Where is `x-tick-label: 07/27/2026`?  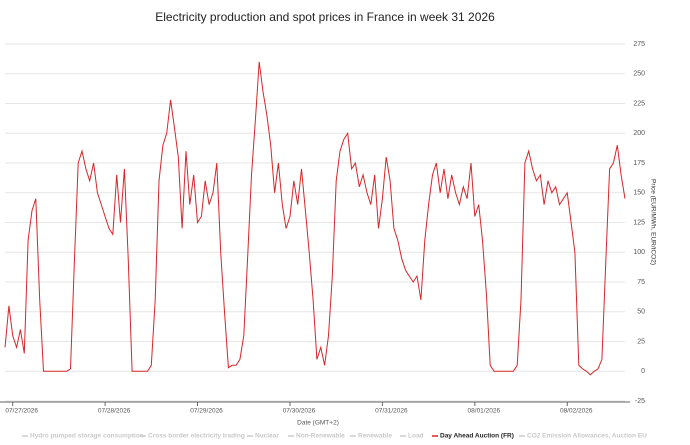 x-tick-label: 07/27/2026 is located at coordinates (21, 411).